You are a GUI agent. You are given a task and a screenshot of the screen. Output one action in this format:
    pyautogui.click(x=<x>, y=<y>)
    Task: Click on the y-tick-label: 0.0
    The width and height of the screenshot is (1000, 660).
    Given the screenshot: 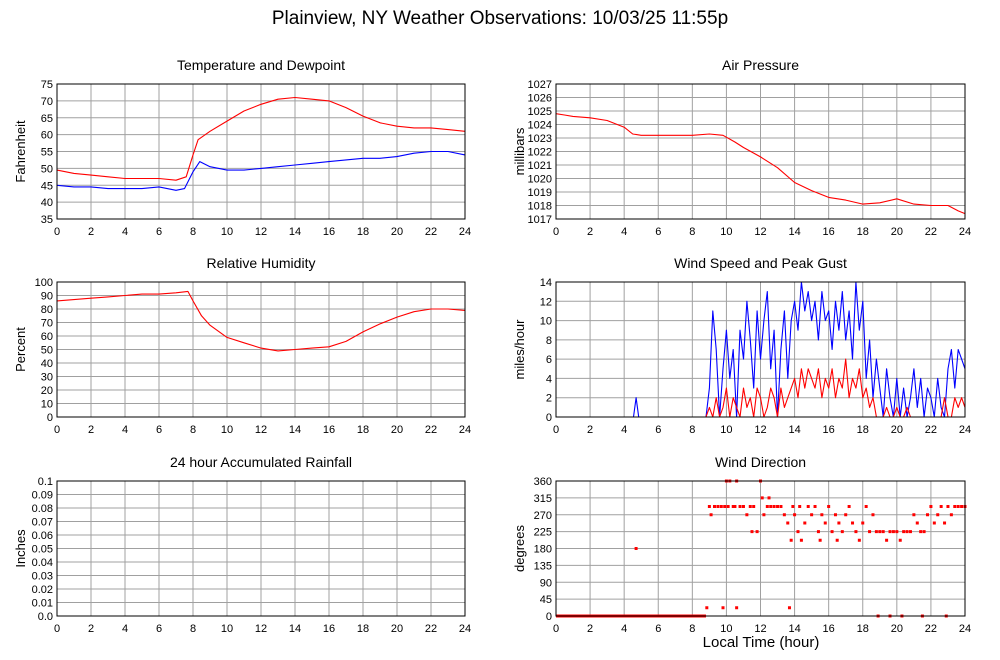 What is the action you would take?
    pyautogui.click(x=45, y=617)
    